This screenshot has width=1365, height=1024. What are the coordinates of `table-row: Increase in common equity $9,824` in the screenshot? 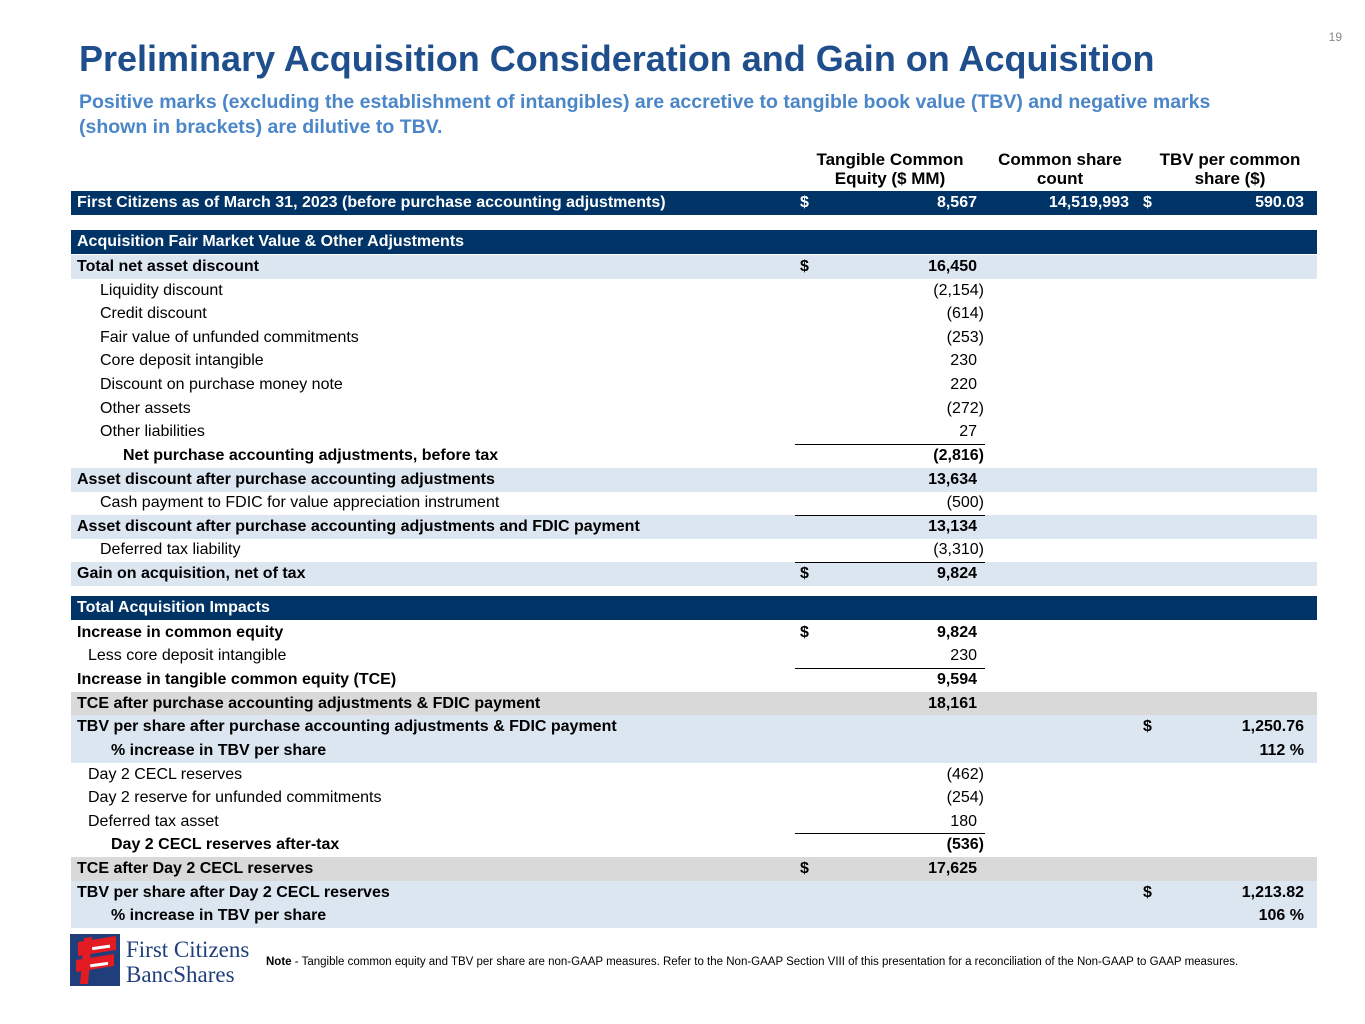 It's located at (694, 633).